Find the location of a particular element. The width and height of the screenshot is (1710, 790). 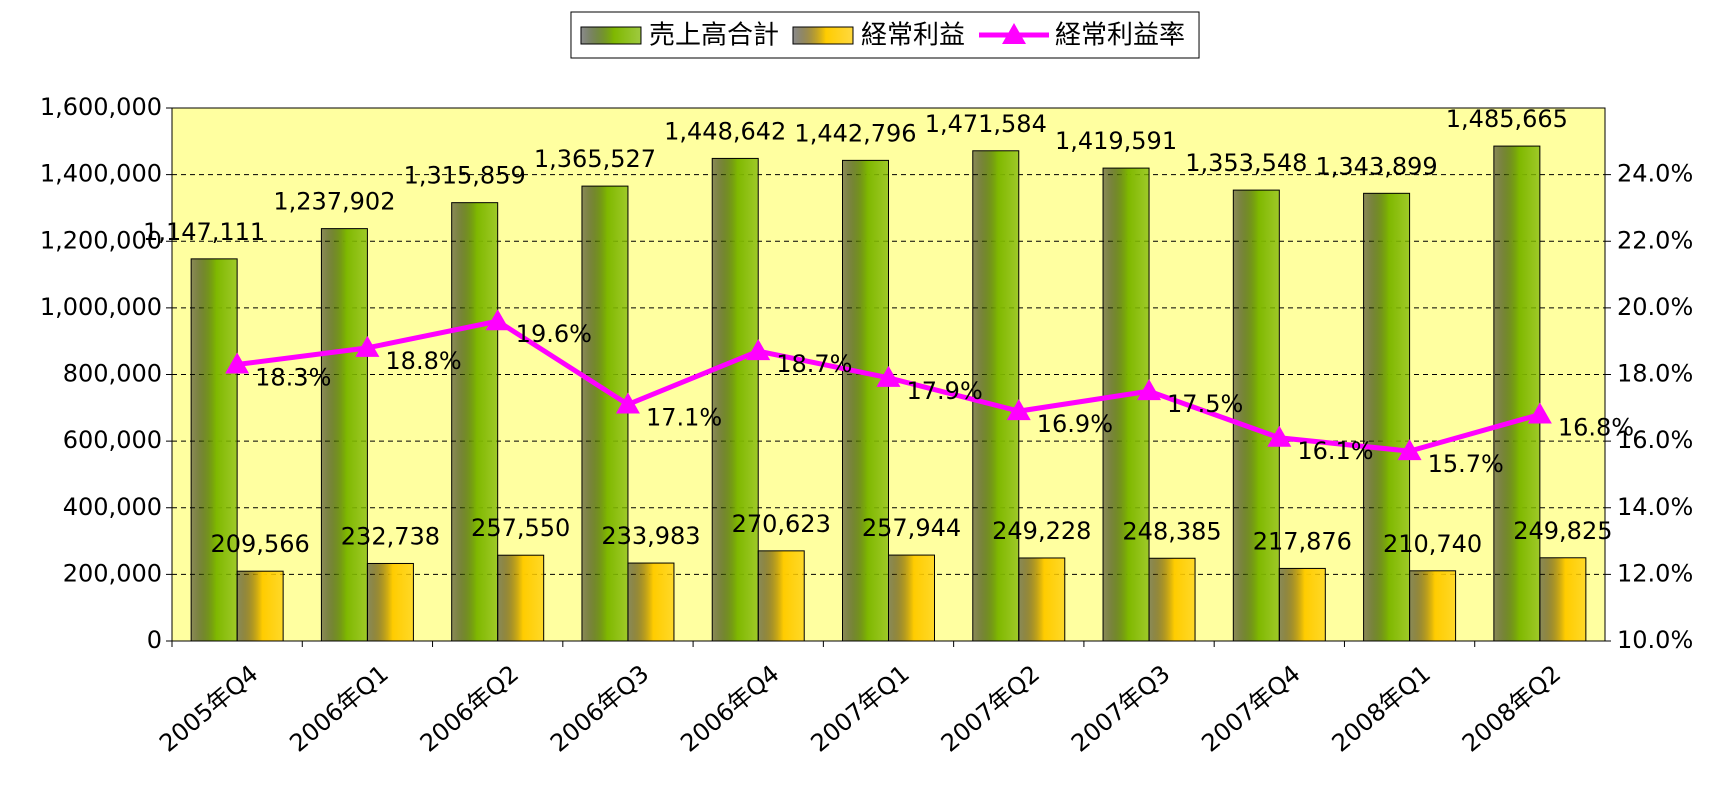

data-label: 232,738 is located at coordinates (390, 536).